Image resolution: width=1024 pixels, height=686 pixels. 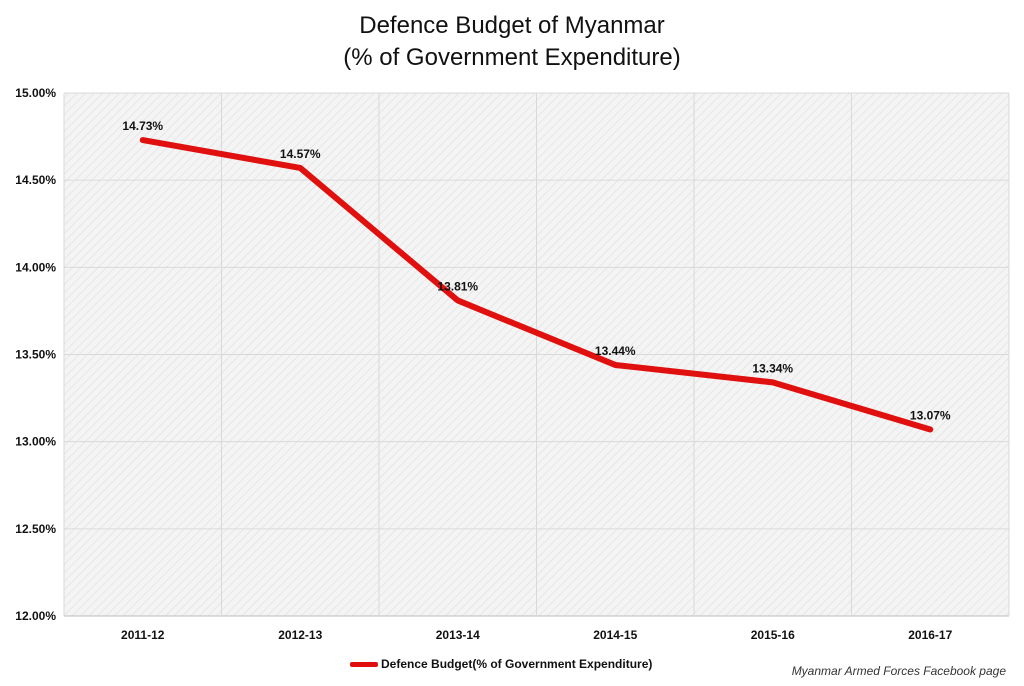 I want to click on legend-swatch, so click(x=364, y=664).